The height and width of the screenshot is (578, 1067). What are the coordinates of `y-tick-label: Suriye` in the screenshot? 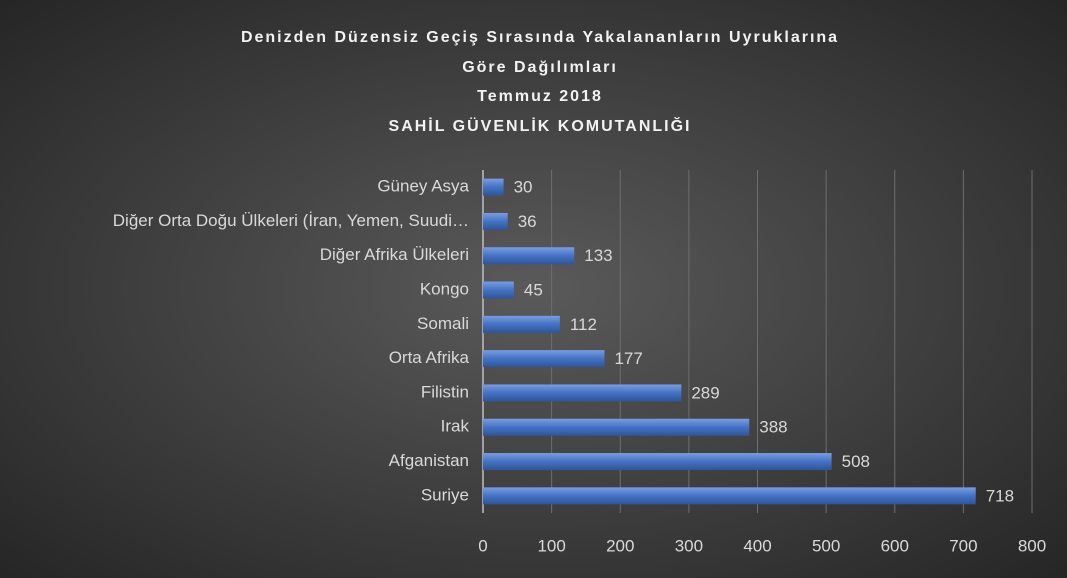 It's located at (445, 494).